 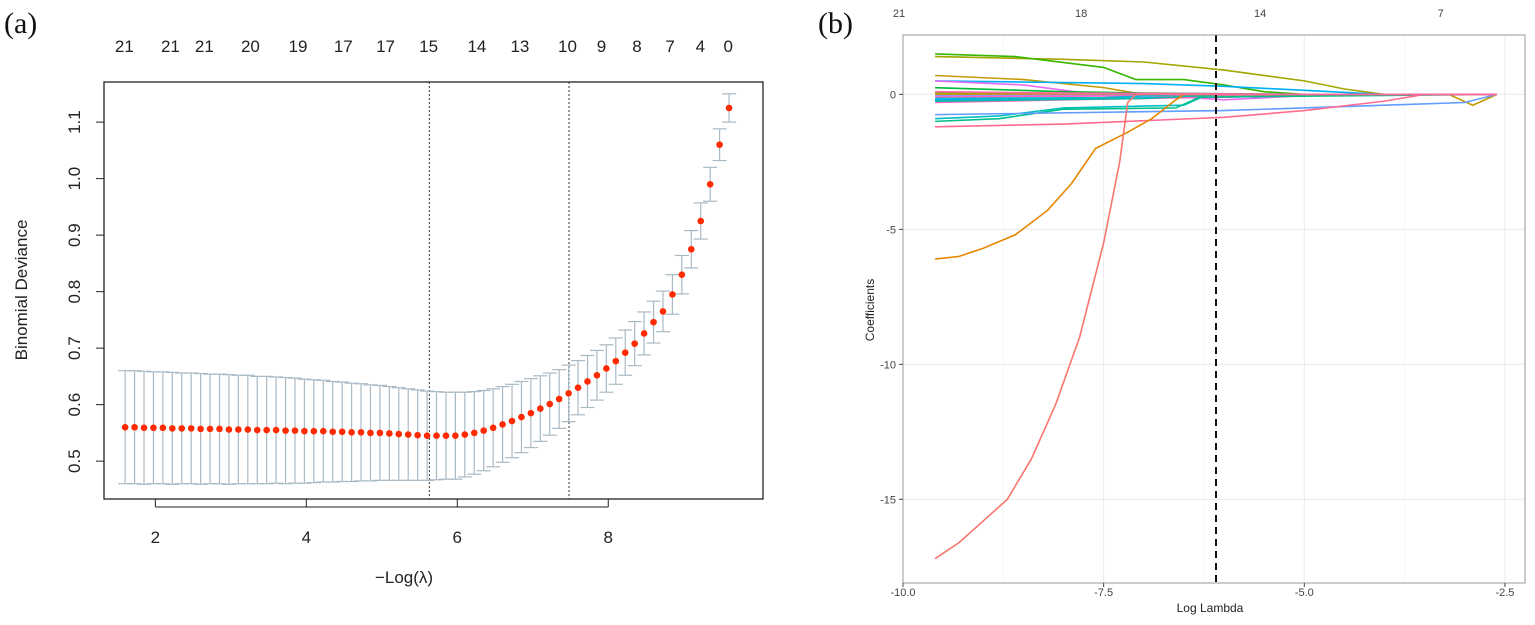 I want to click on x-tick-label: 8, so click(x=608, y=537).